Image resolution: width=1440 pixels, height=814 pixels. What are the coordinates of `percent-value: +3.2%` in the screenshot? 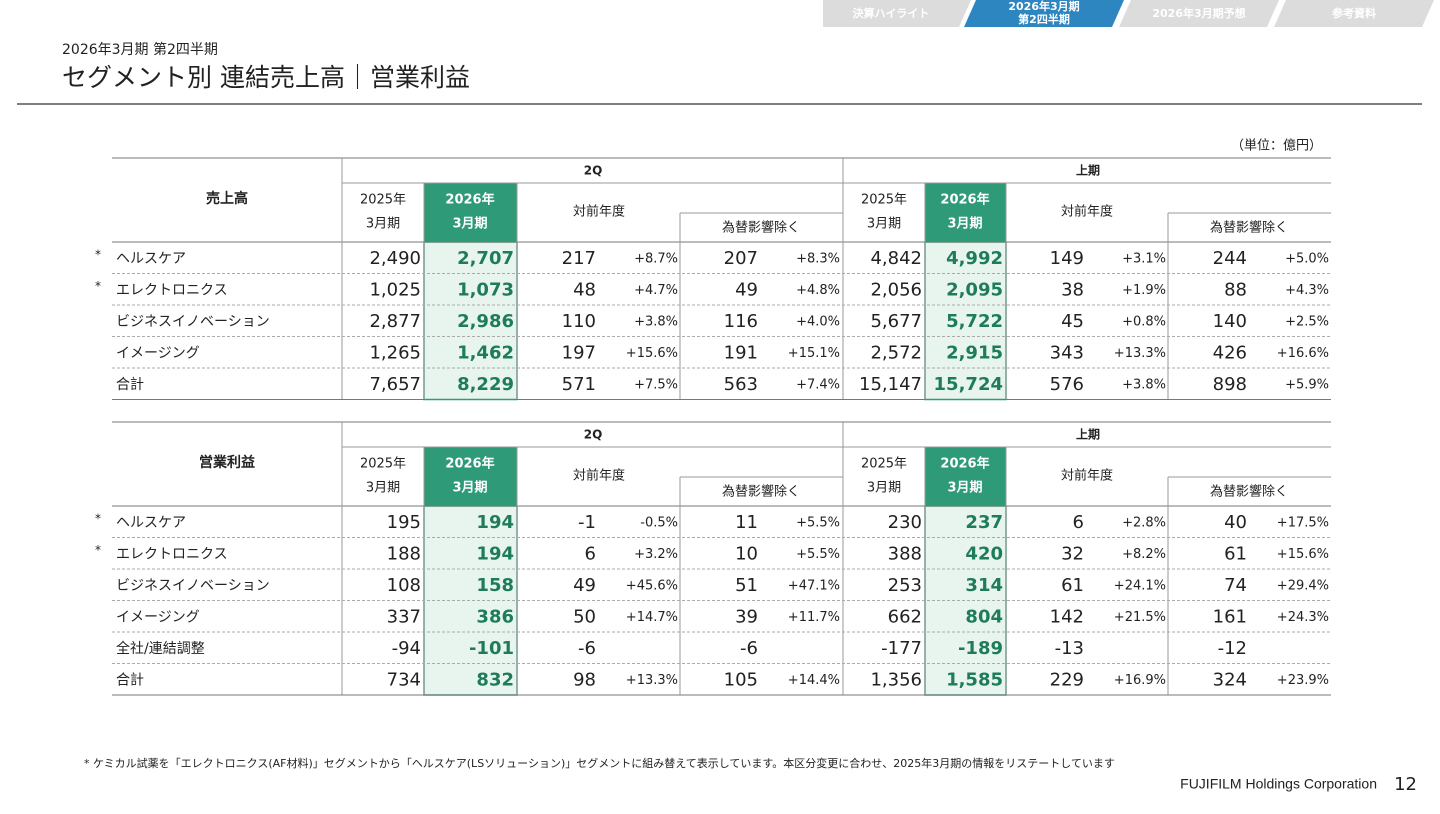 It's located at (656, 554).